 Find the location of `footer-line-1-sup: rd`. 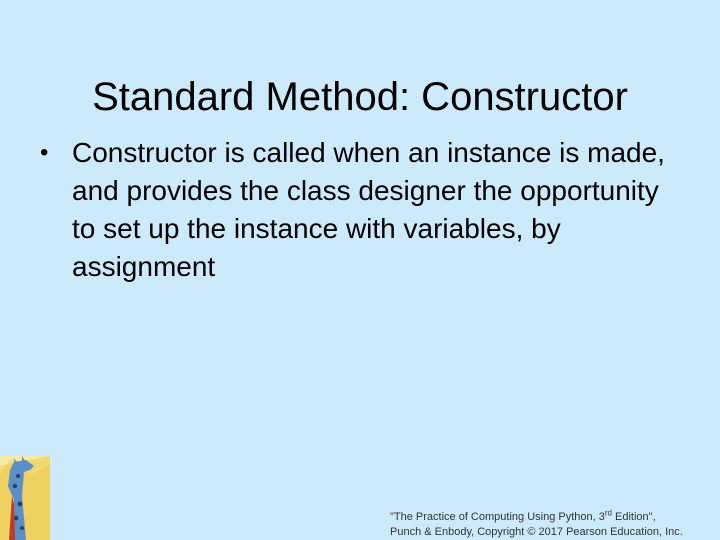

footer-line-1-sup: rd is located at coordinates (608, 513).